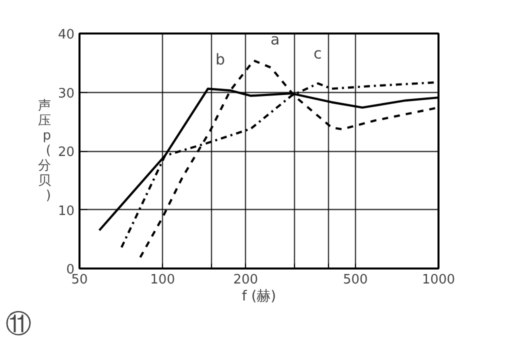 This screenshot has height=341, width=505. Describe the element at coordinates (439, 280) in the screenshot. I see `x-tick-label: 1000` at that location.